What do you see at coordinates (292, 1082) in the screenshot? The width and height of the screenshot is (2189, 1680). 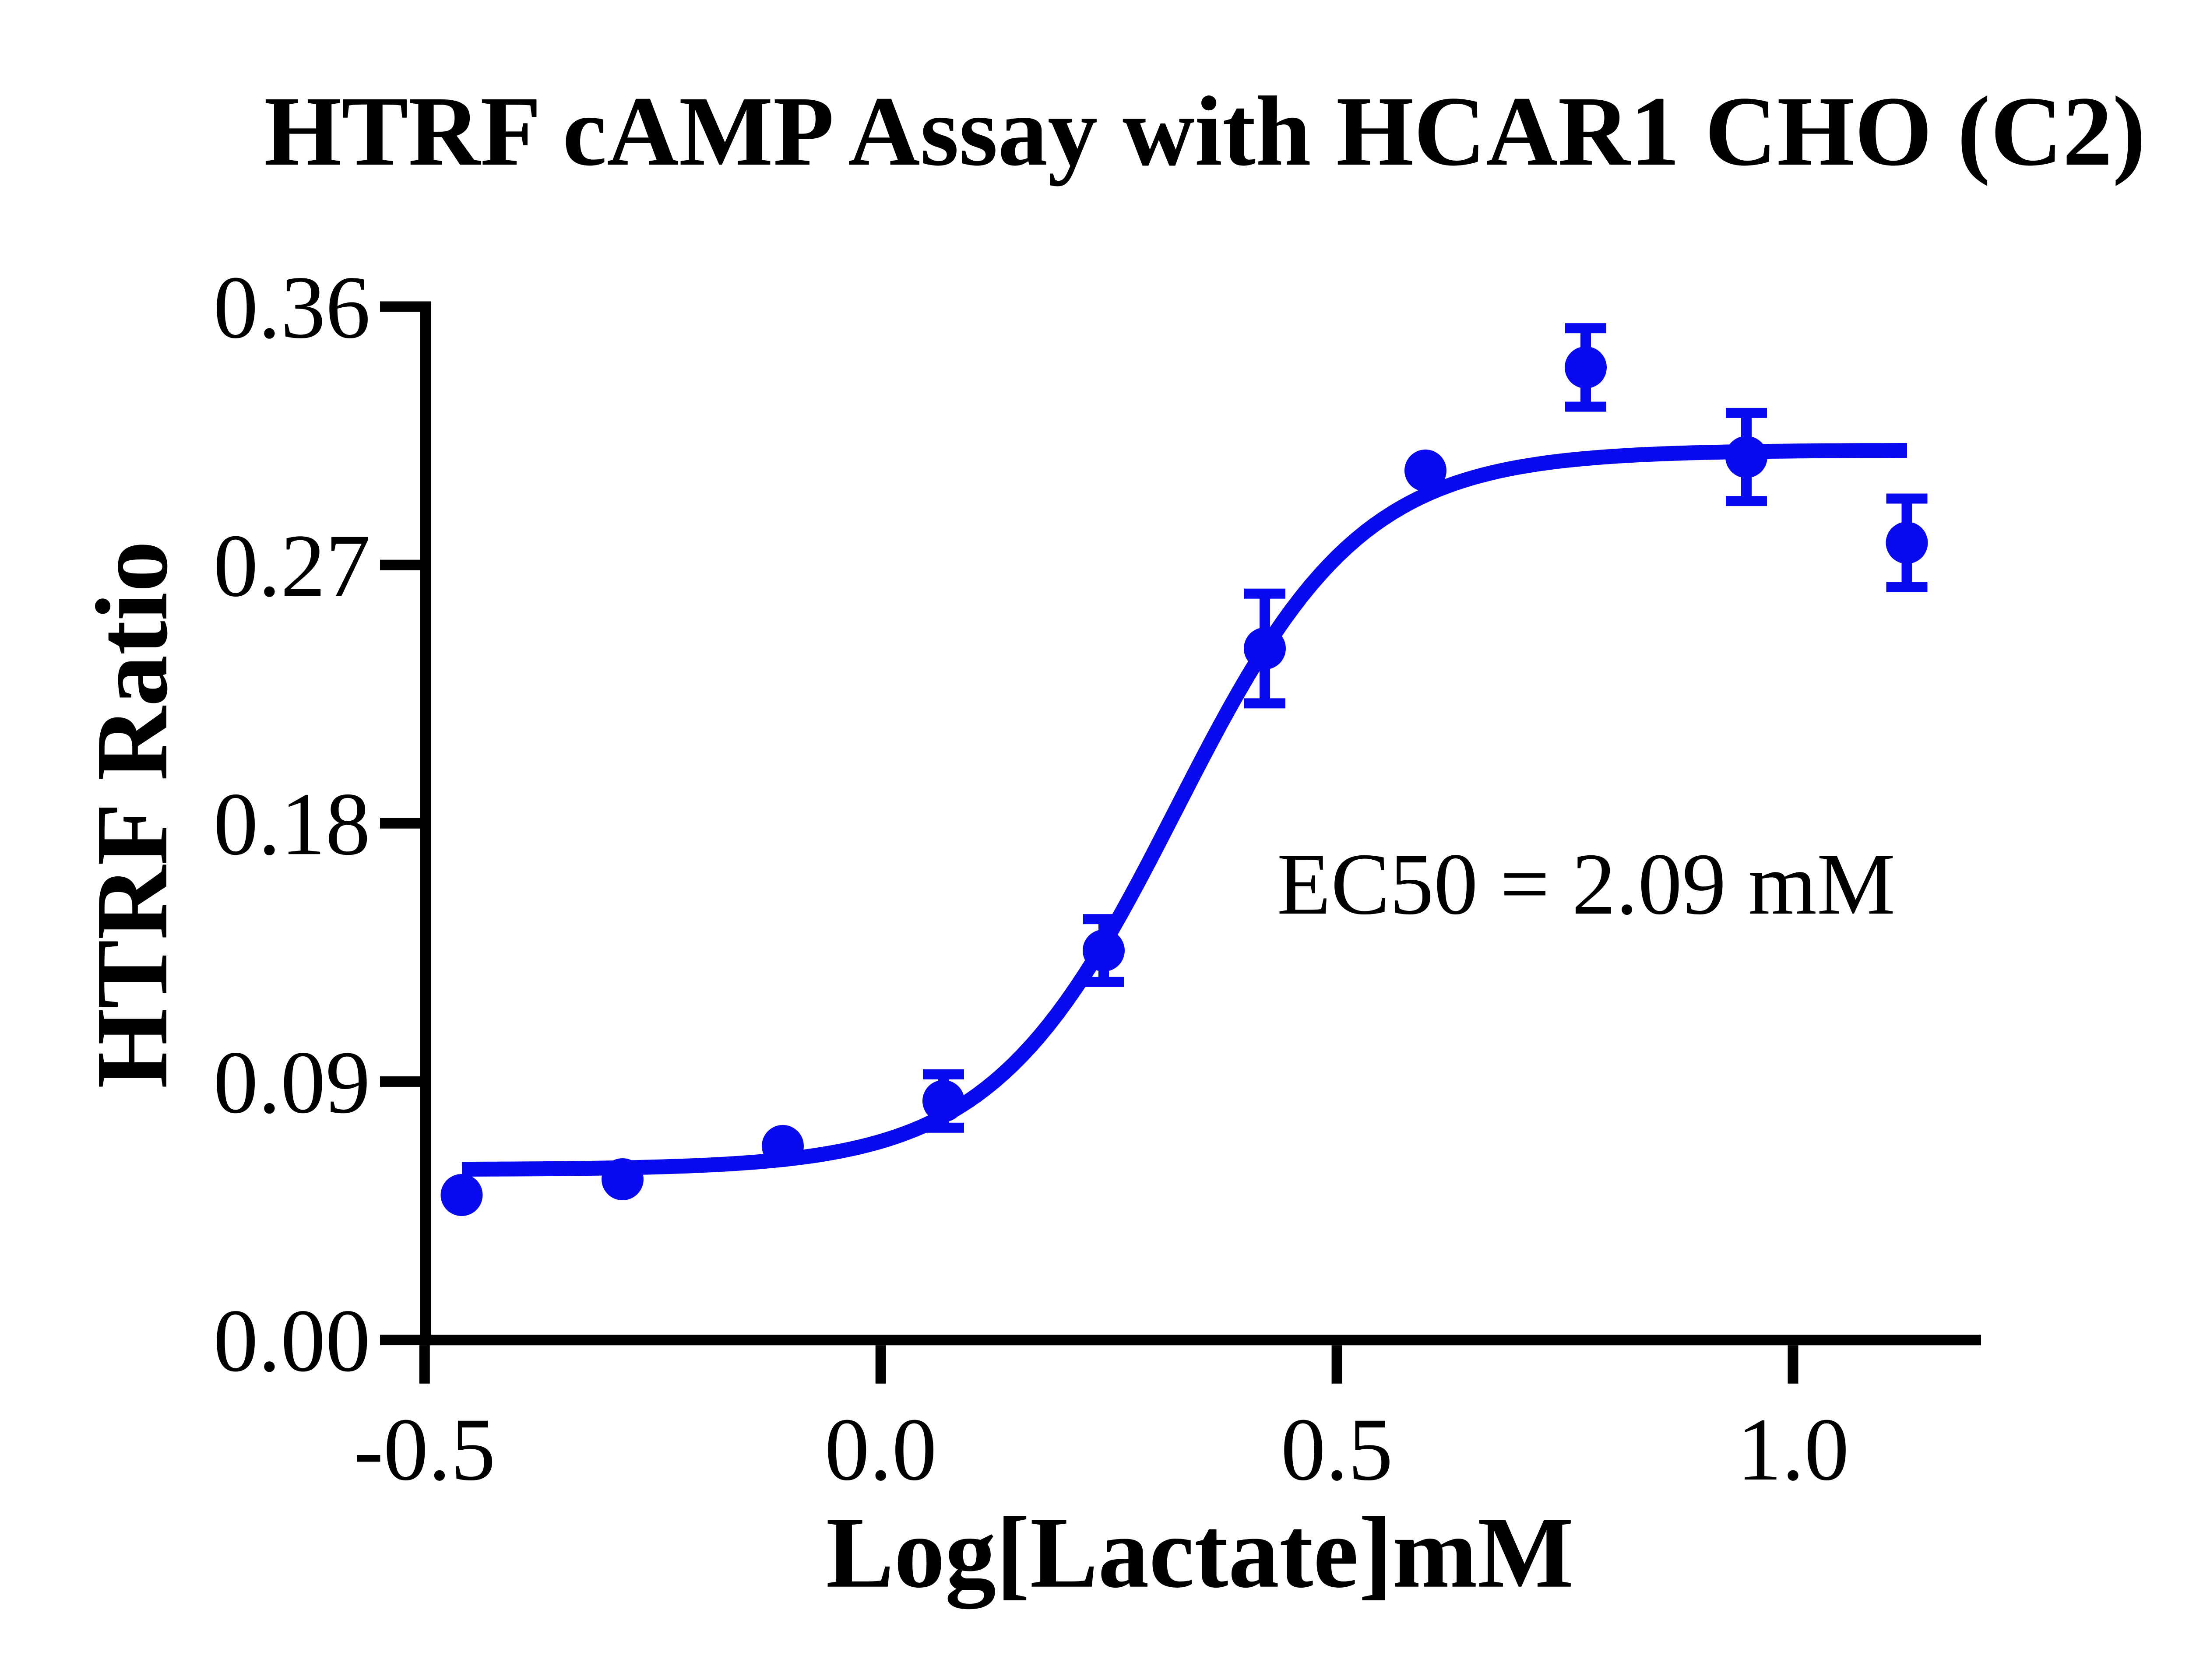 I see `svg-text: 0.09` at bounding box center [292, 1082].